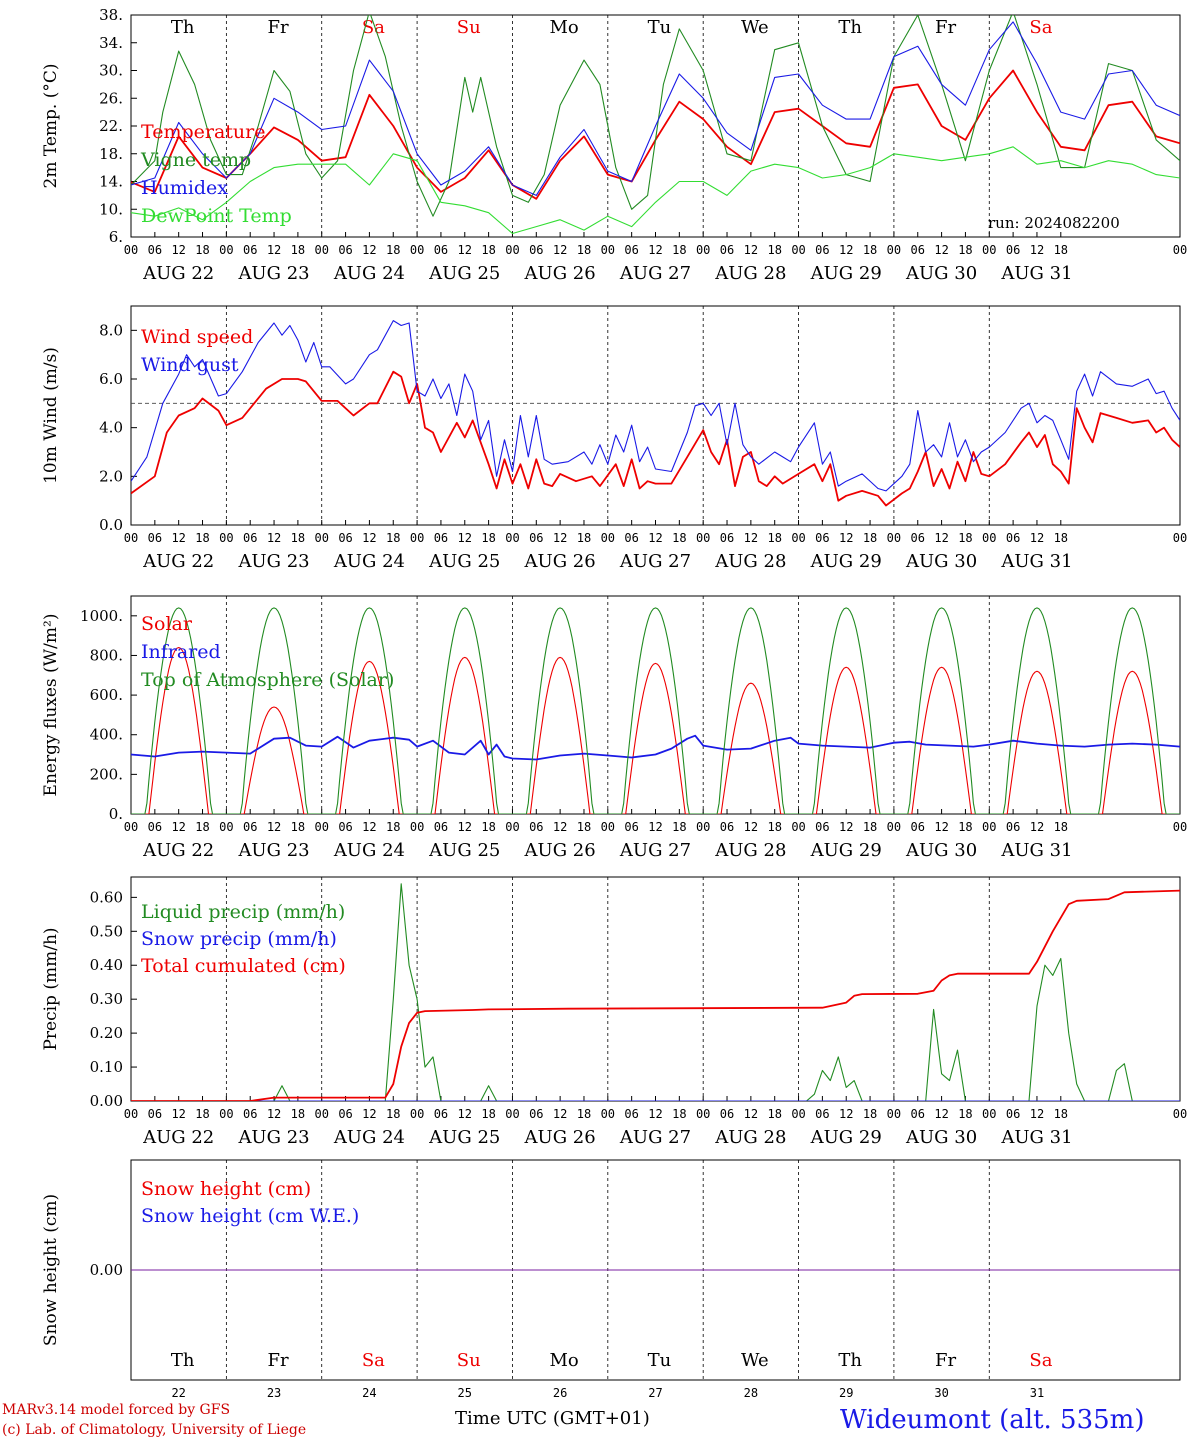 This screenshot has width=1194, height=1440. I want to click on y-tick-label: 4.0, so click(111, 428).